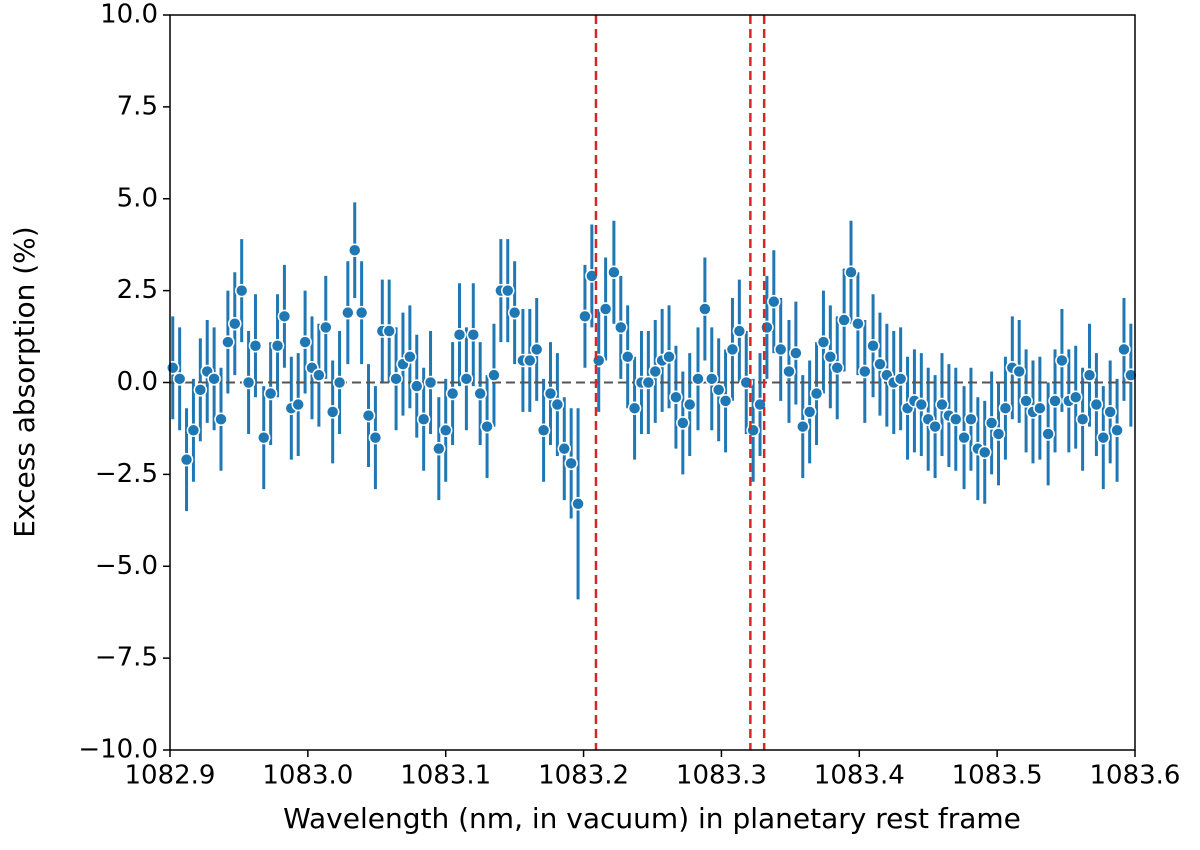 The height and width of the screenshot is (850, 1200). I want to click on y-tick-label: −2.5, so click(126, 474).